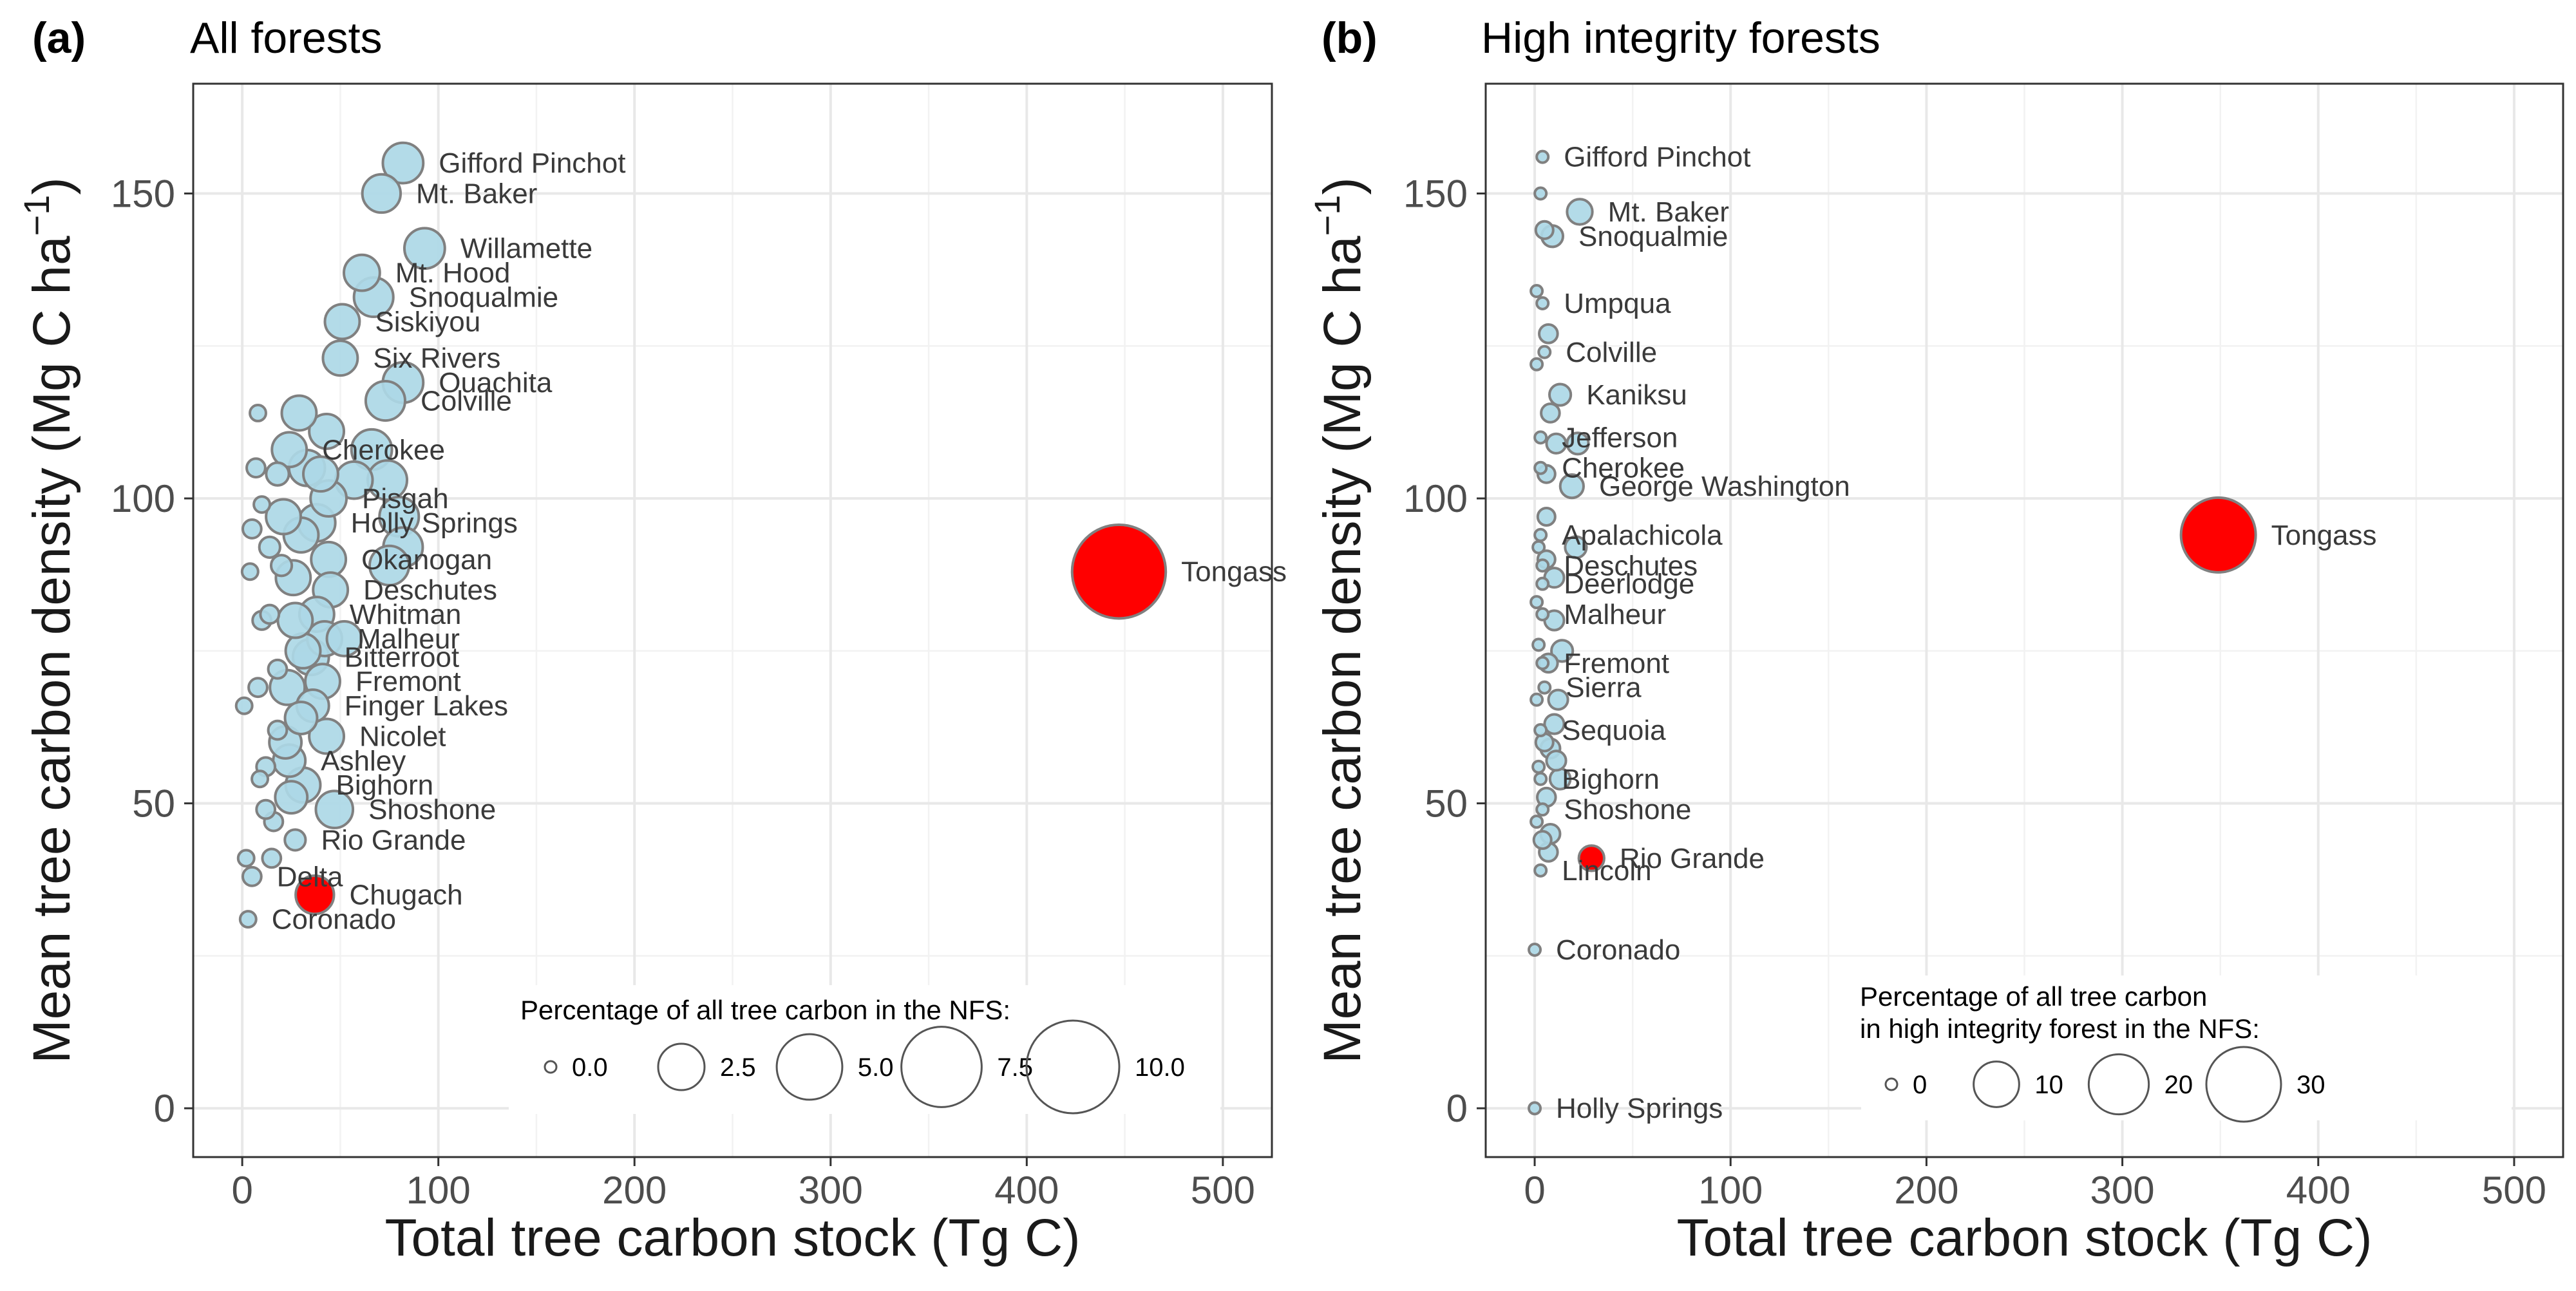 This screenshot has width=2576, height=1291. What do you see at coordinates (1614, 730) in the screenshot?
I see `point-label: Sequoia` at bounding box center [1614, 730].